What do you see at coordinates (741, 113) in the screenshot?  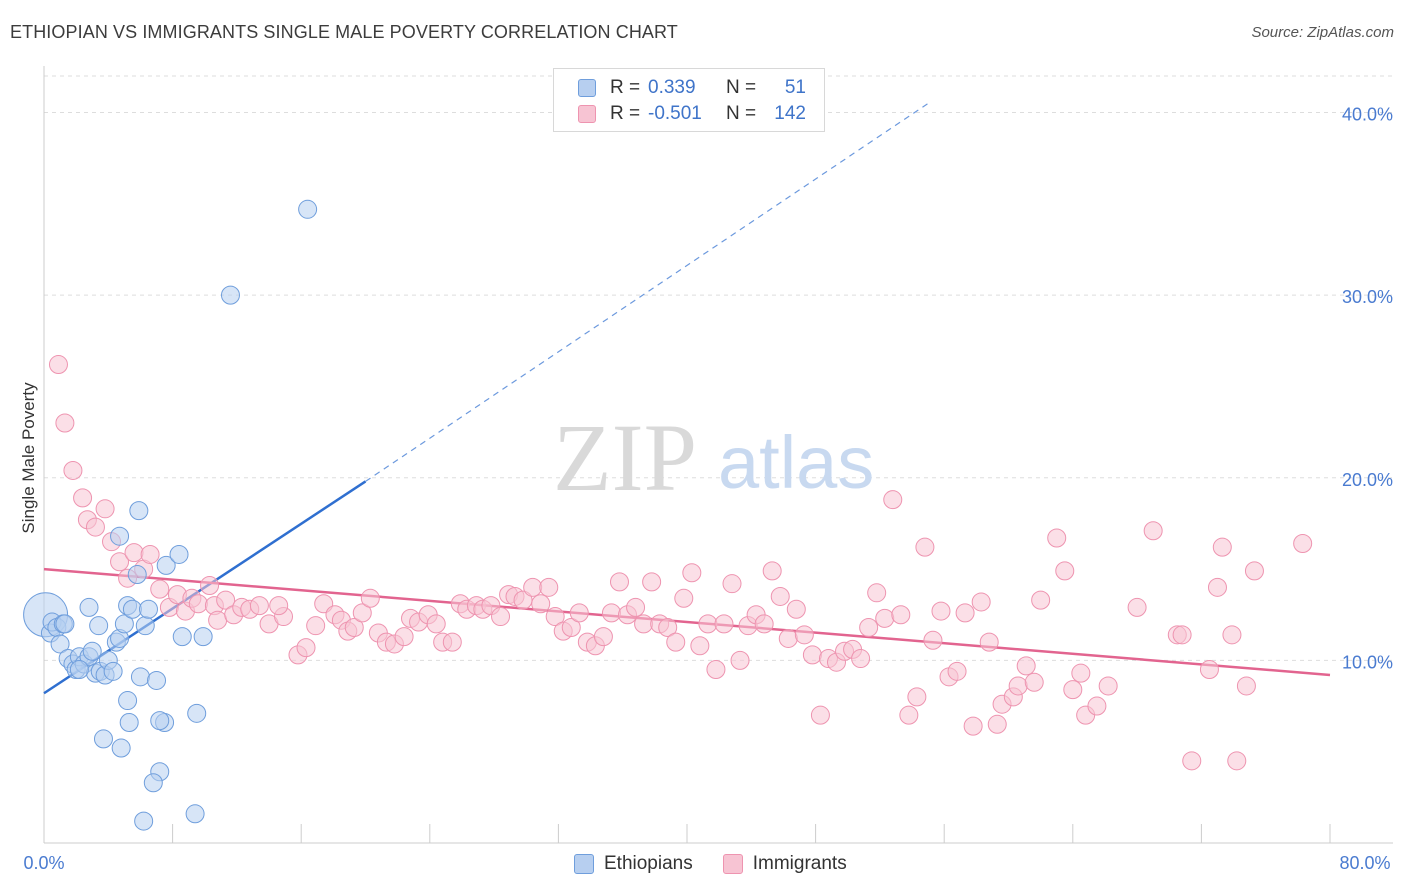 I see `n-label: N =` at bounding box center [741, 113].